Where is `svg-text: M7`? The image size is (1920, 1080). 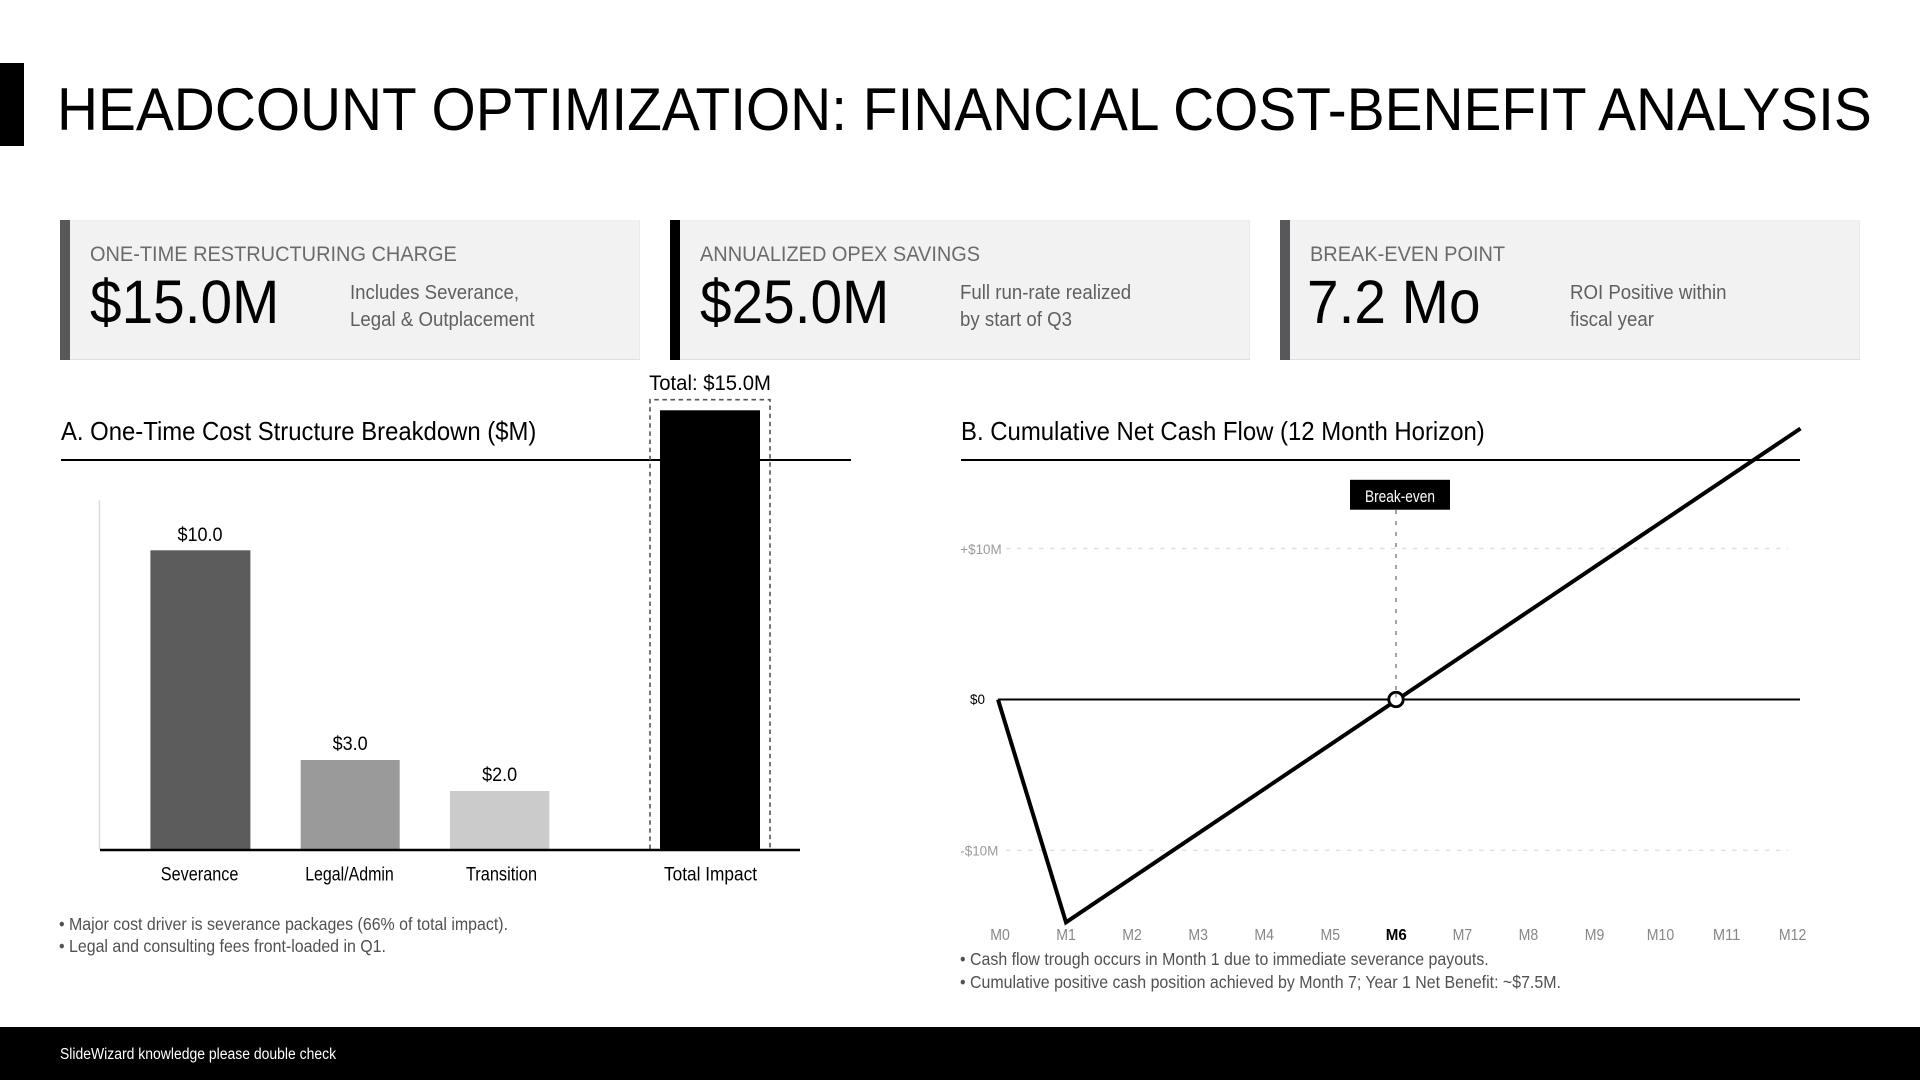 svg-text: M7 is located at coordinates (1463, 935).